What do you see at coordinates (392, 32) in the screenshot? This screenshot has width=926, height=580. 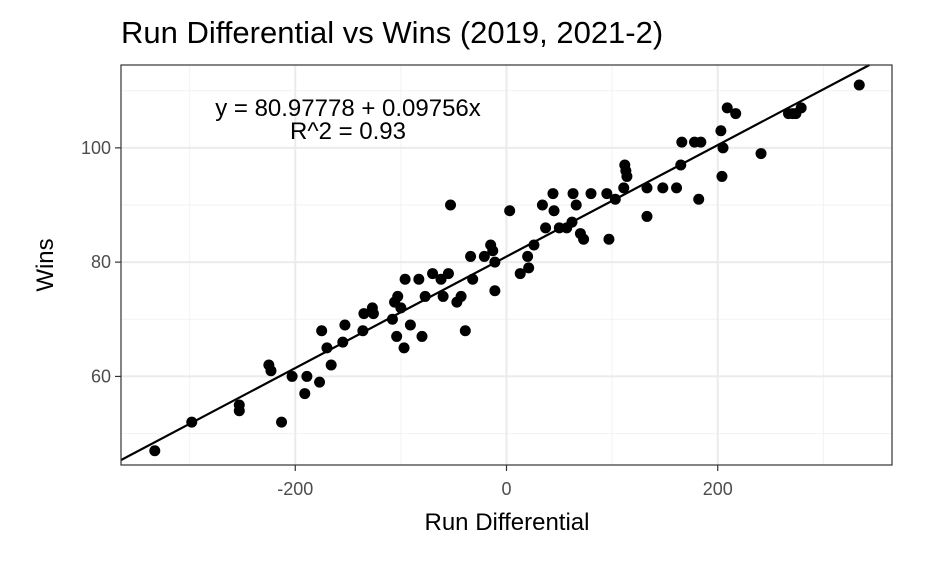 I see `chart-title: Run Differential vs Wins (2019, 2021-2)` at bounding box center [392, 32].